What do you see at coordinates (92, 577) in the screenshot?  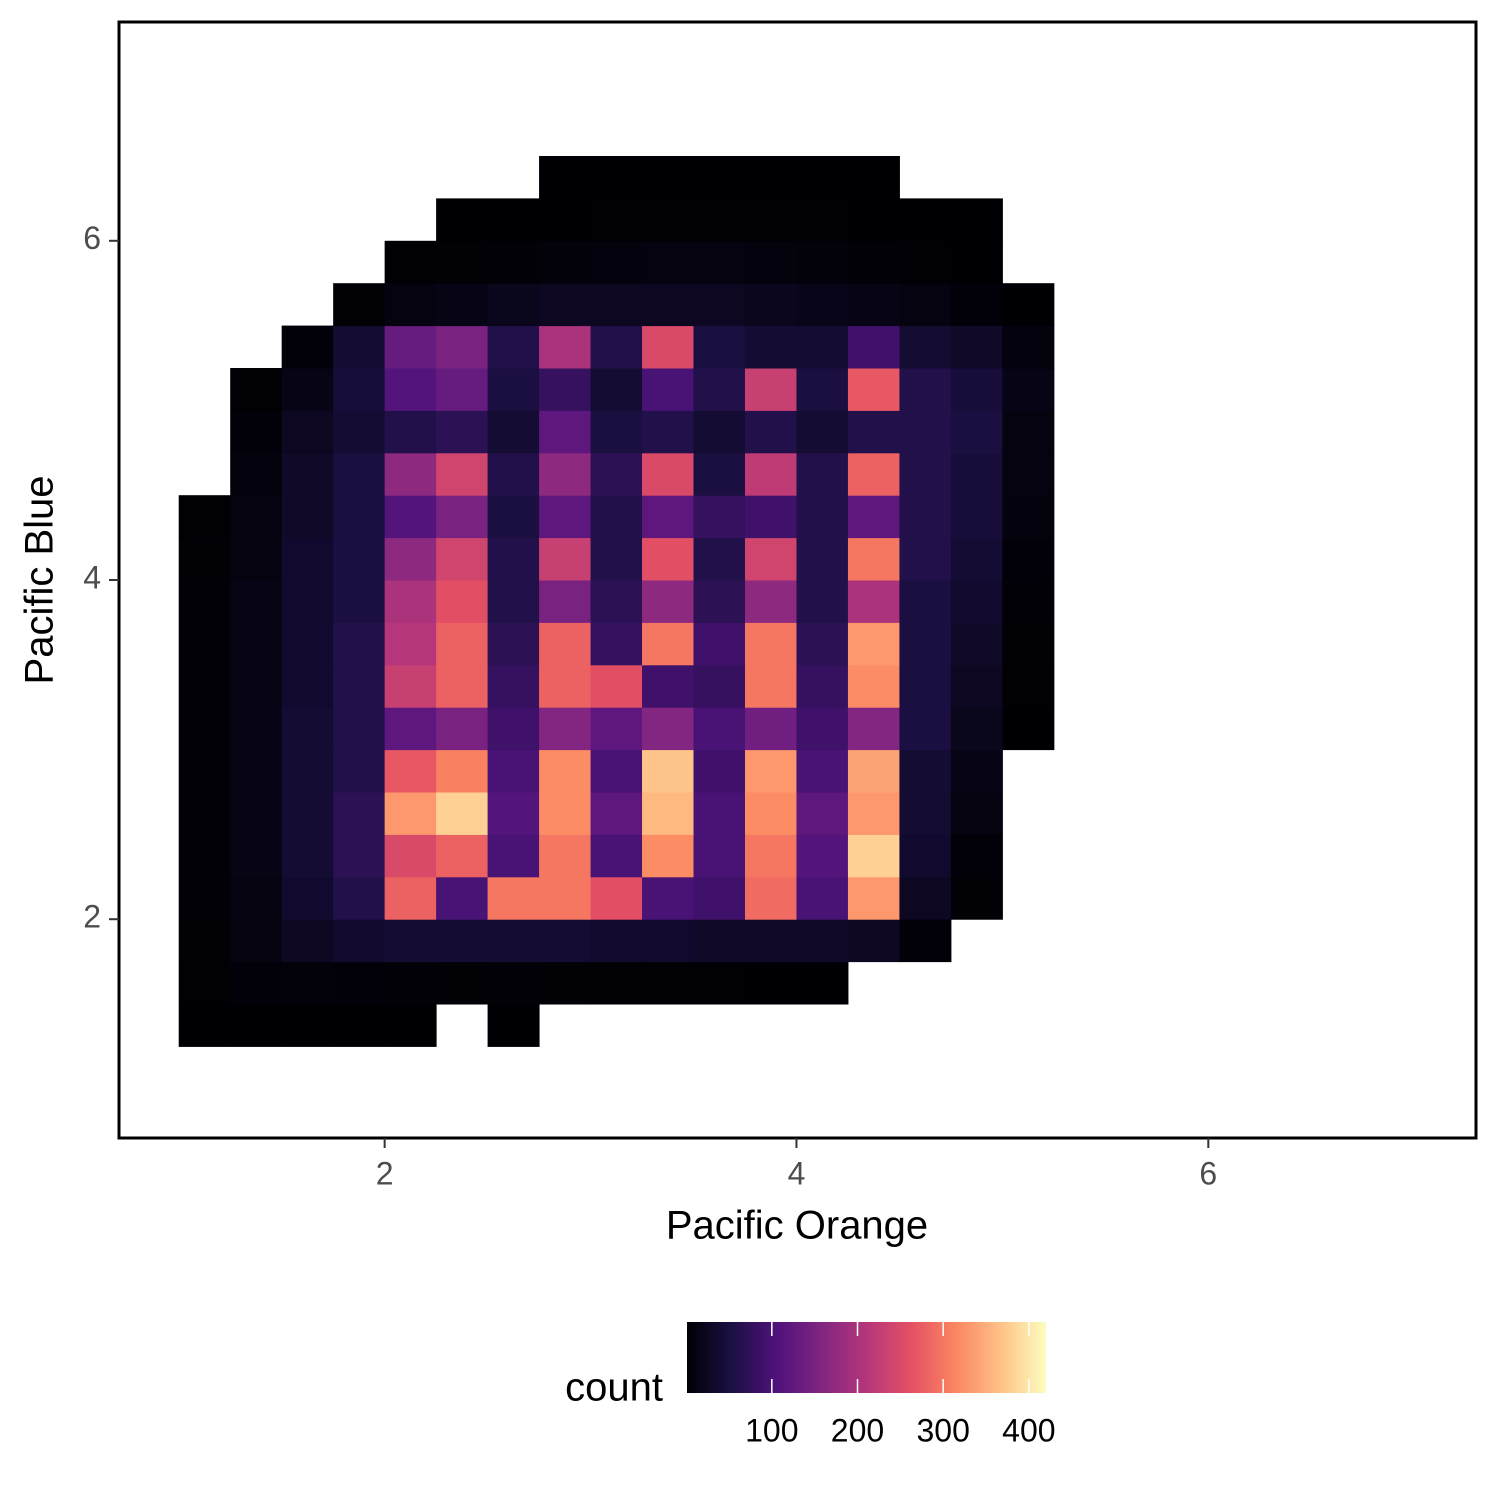 I see `y-tick-label: 4` at bounding box center [92, 577].